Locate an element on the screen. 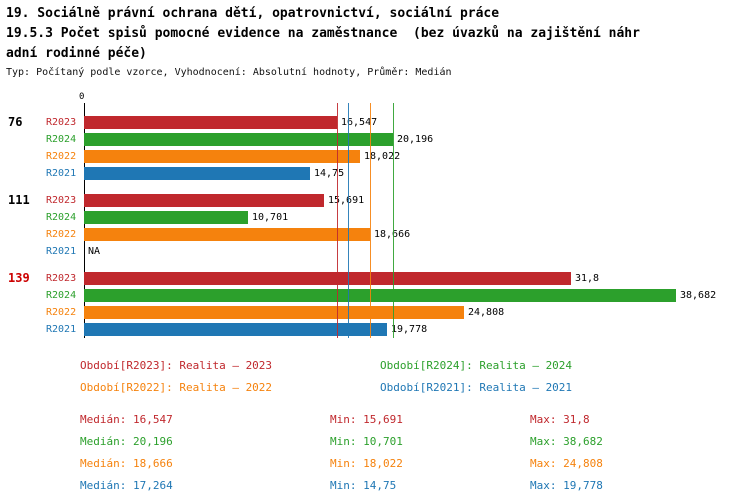 Image resolution: width=750 pixels, height=498 pixels. bar-value-label: 20,196 is located at coordinates (415, 139).